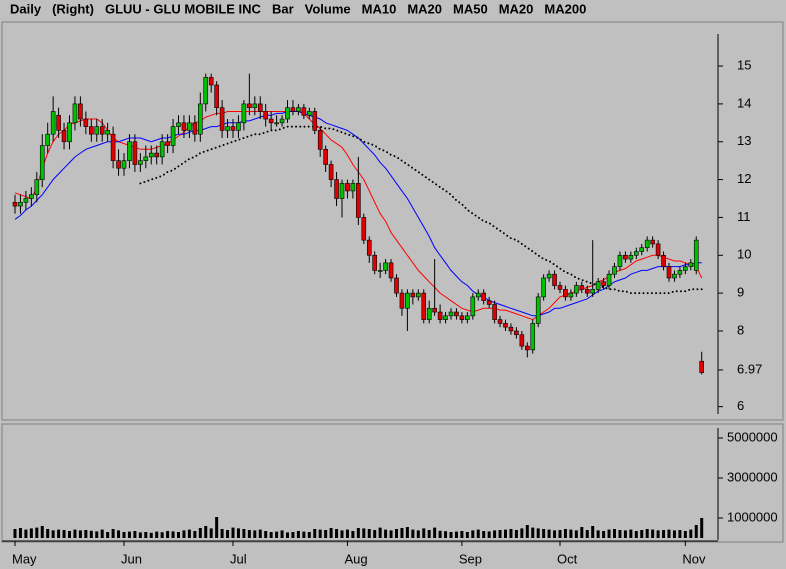 This screenshot has height=569, width=786. Describe the element at coordinates (744, 254) in the screenshot. I see `y-tick-label: 10` at that location.